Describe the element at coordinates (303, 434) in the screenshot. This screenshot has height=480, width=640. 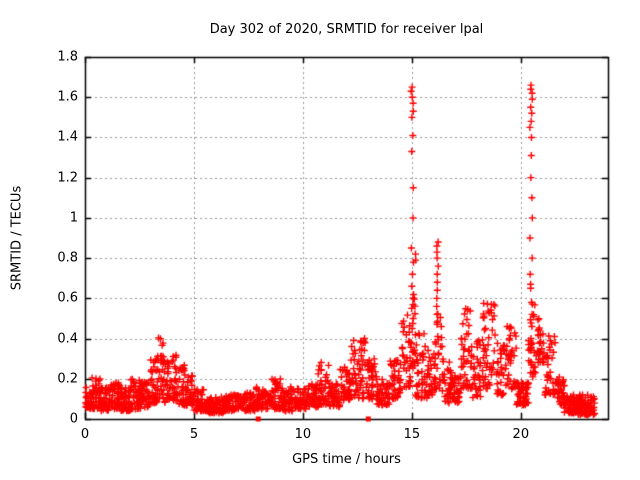
I see `x-tick-label: 10` at that location.